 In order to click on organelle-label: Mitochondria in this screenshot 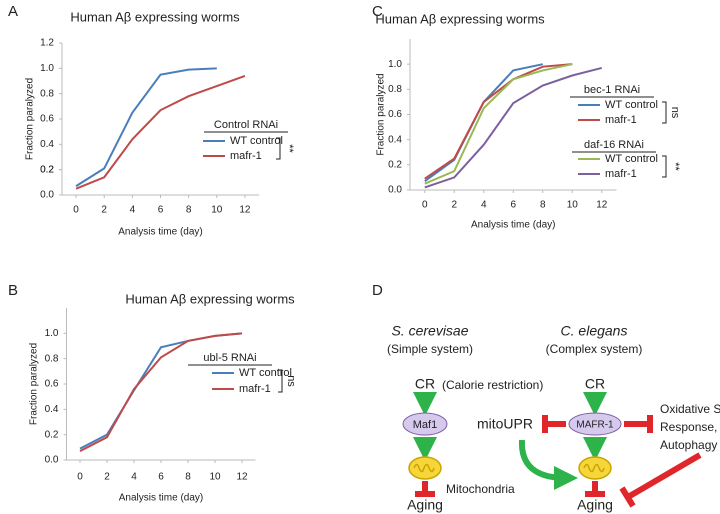, I will do `click(480, 489)`.